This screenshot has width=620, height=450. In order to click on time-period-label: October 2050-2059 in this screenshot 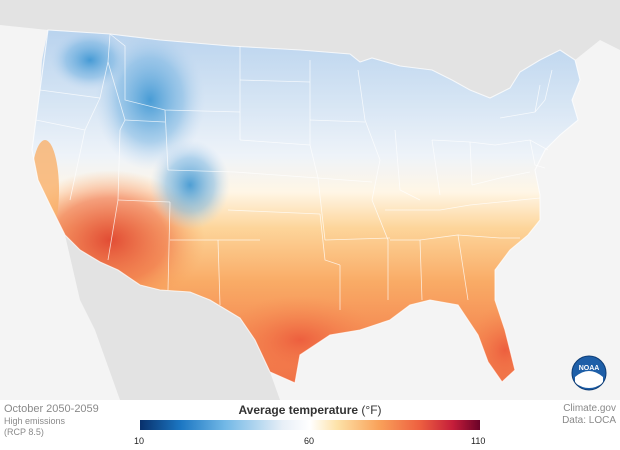, I will do `click(51, 409)`.